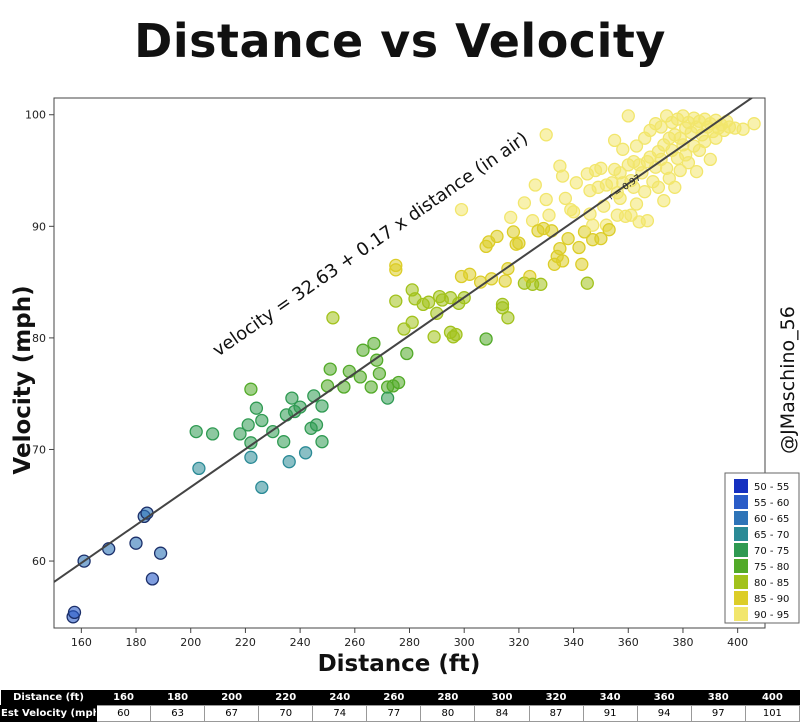  What do you see at coordinates (556, 698) in the screenshot?
I see `distance-cell: 320` at bounding box center [556, 698].